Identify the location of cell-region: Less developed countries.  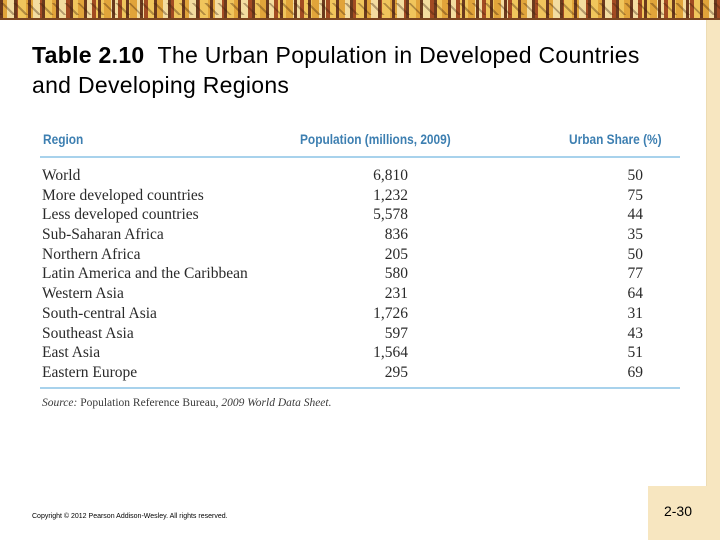
(120, 215).